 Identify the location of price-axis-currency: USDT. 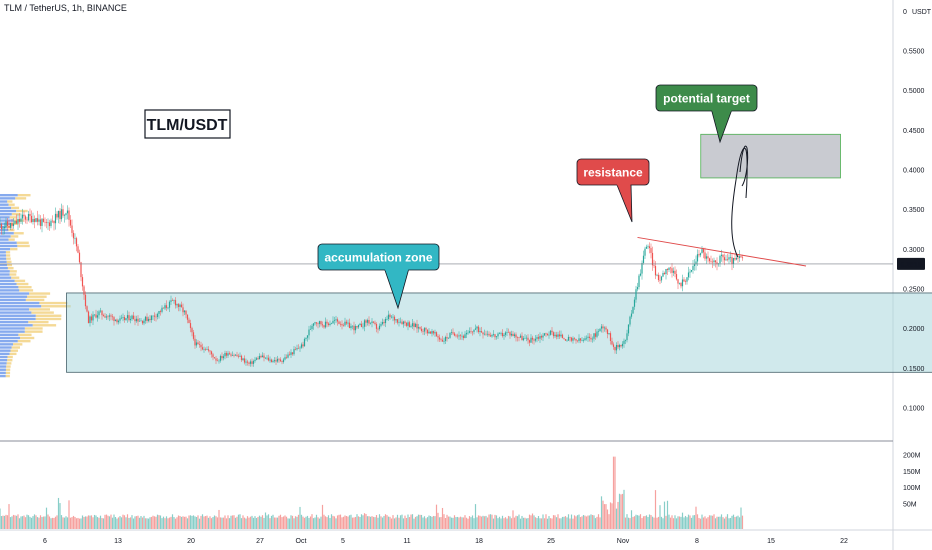
(922, 12).